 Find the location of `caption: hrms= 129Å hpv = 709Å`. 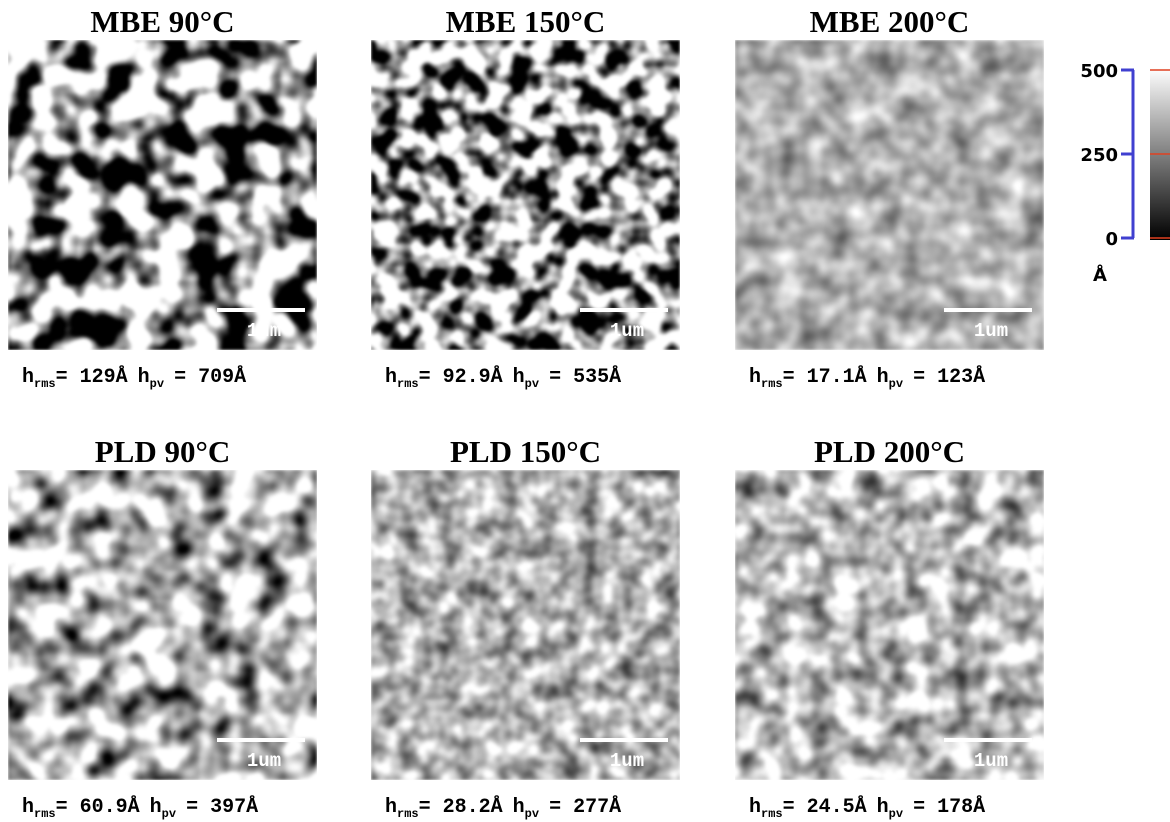

caption: hrms= 129Å hpv = 709Å is located at coordinates (134, 377).